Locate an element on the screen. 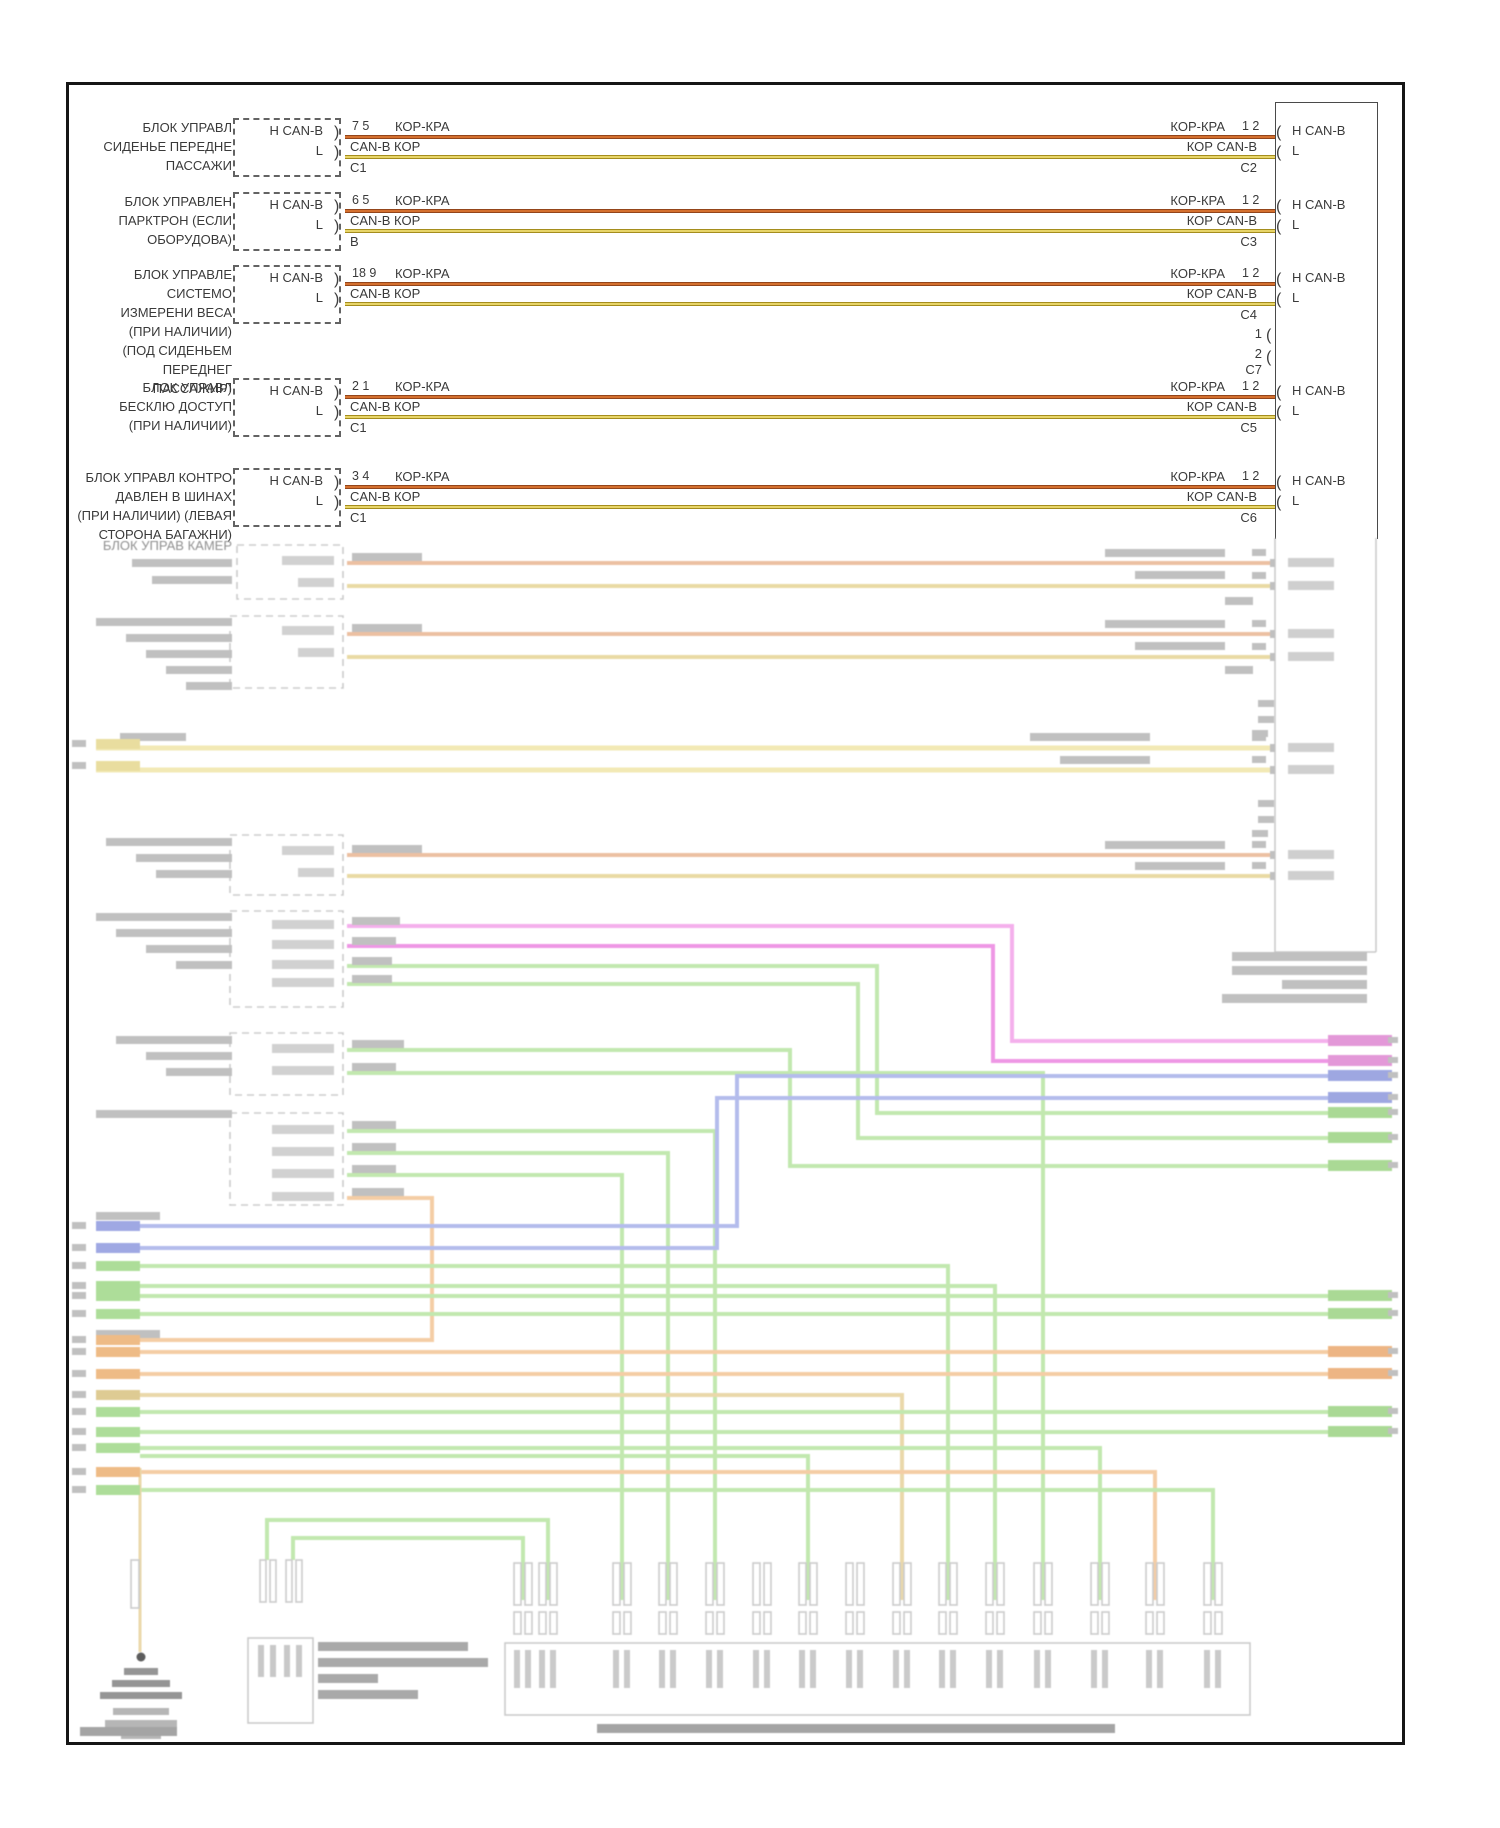  device-label: БЛОК УПРАВЛ БЕСКЛЮ ДОСТУП (ПРИ НАЛИЧИИ) is located at coordinates (175, 406).